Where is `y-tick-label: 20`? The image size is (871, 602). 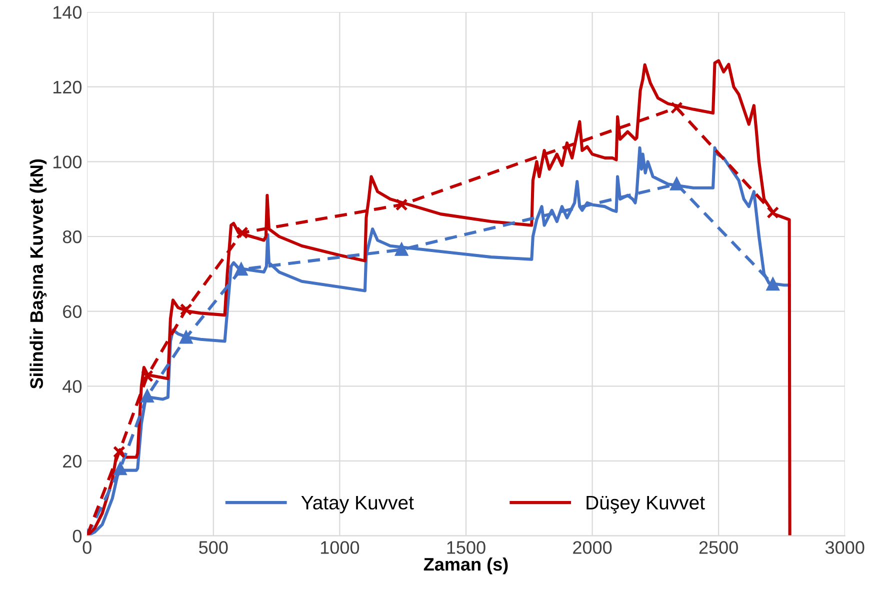
y-tick-label: 20 is located at coordinates (72, 461).